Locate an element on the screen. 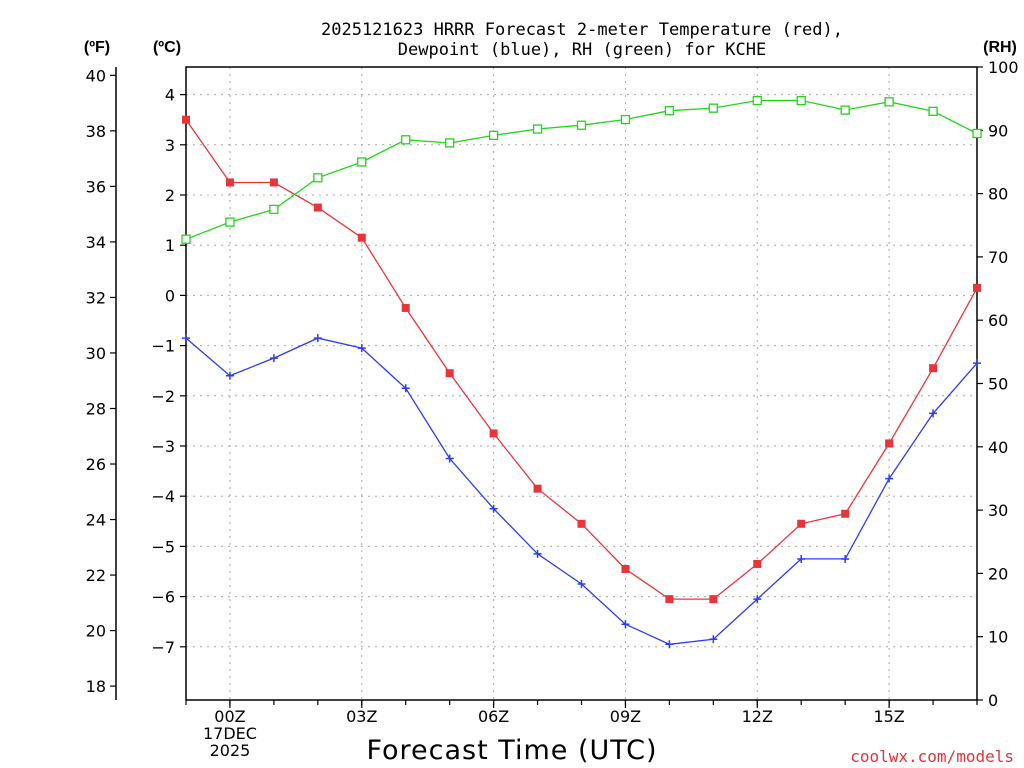  rh-tick-label: 90 is located at coordinates (998, 130).